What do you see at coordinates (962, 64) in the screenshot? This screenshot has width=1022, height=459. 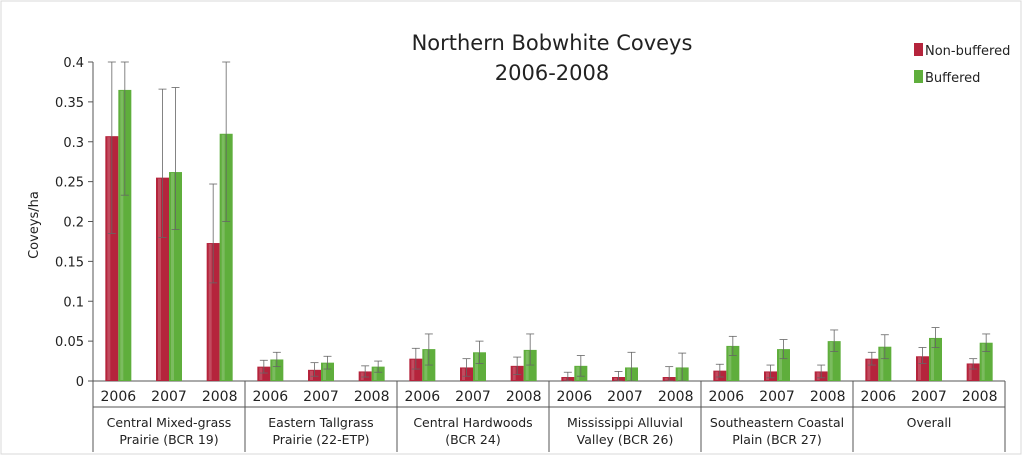 I see `legend: Non-buffered Buffered` at bounding box center [962, 64].